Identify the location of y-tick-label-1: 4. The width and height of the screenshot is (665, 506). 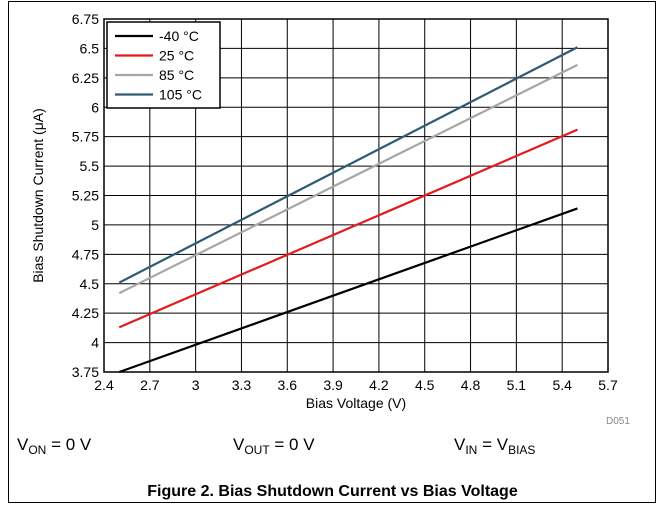
(95, 343).